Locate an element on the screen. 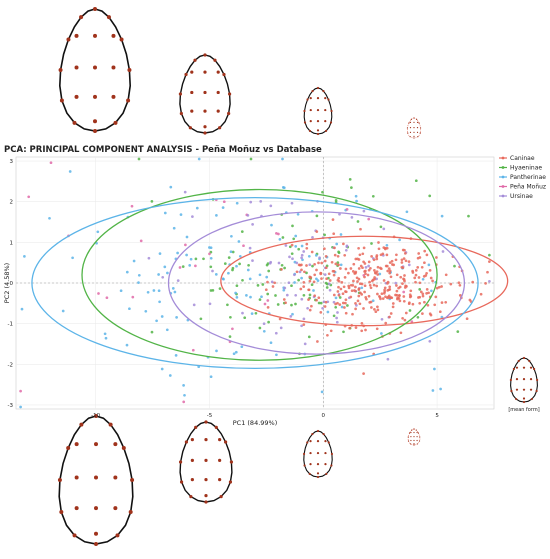 This screenshot has width=550, height=559. y-tick-label: 3 is located at coordinates (12, 162).